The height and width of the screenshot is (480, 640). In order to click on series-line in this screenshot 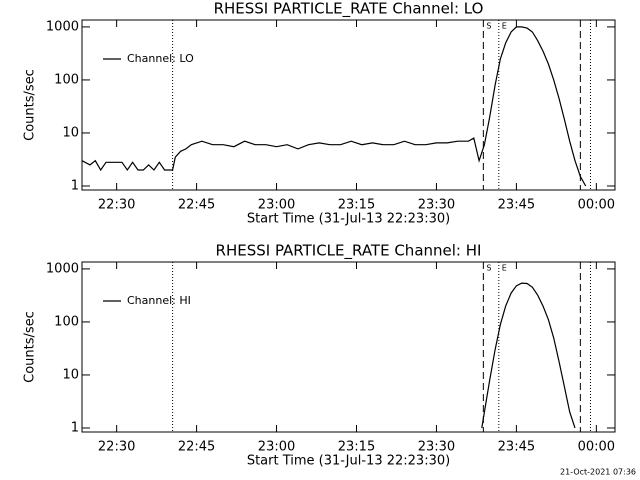, I will do `click(528, 355)`.